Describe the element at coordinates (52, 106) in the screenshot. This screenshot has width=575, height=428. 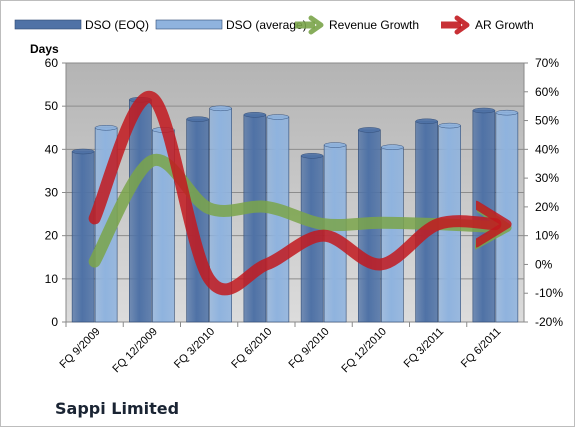
I see `left-tick-label: 50` at that location.